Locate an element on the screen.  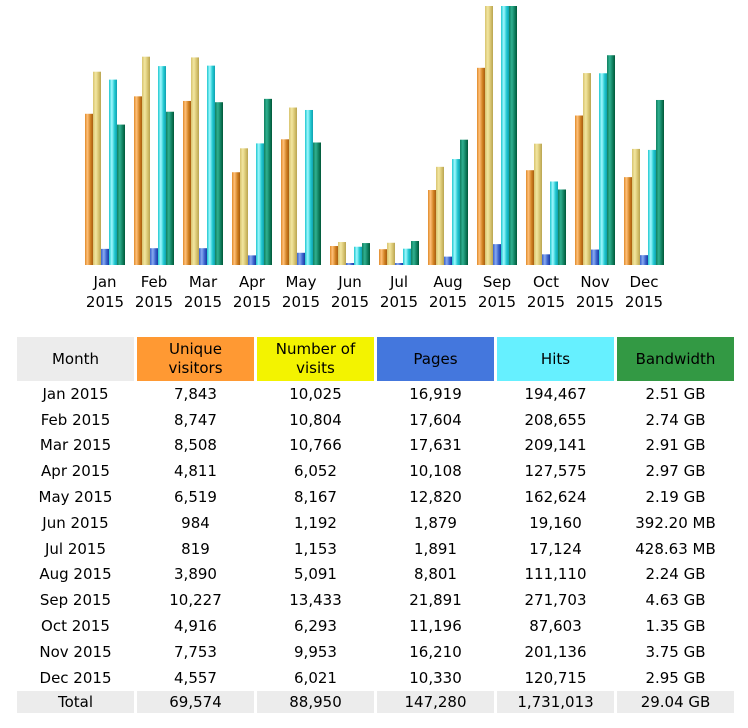
cell-unique-visitors: 819 is located at coordinates (195, 548).